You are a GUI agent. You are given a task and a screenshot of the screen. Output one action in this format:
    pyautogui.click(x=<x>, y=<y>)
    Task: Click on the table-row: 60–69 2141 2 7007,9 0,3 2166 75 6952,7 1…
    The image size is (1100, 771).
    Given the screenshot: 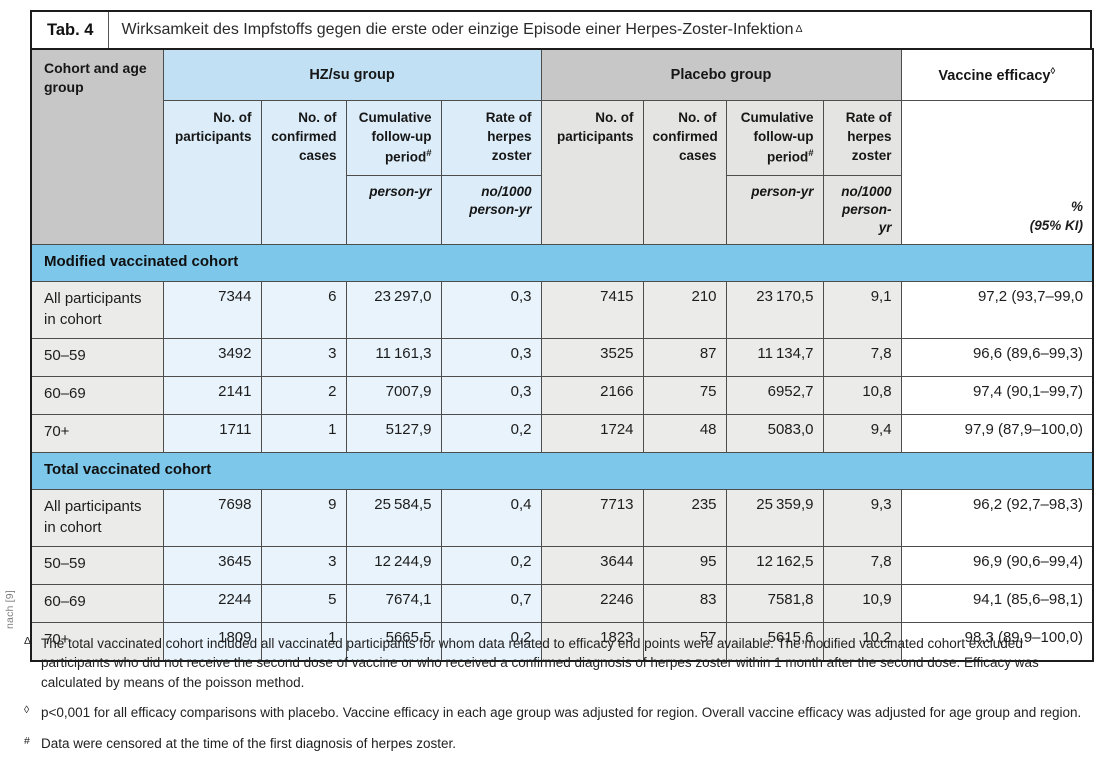 What is the action you would take?
    pyautogui.click(x=562, y=395)
    